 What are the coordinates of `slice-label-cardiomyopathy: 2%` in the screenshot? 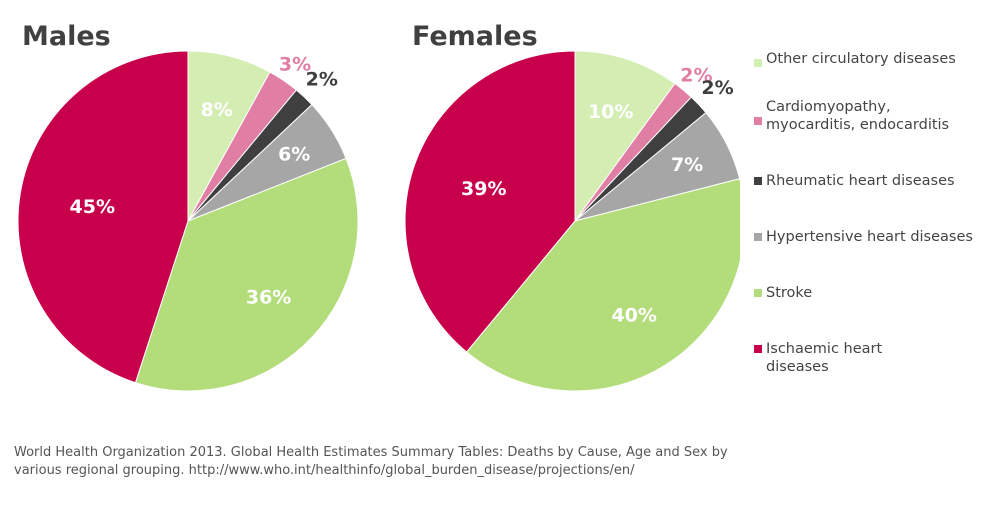 It's located at (696, 75).